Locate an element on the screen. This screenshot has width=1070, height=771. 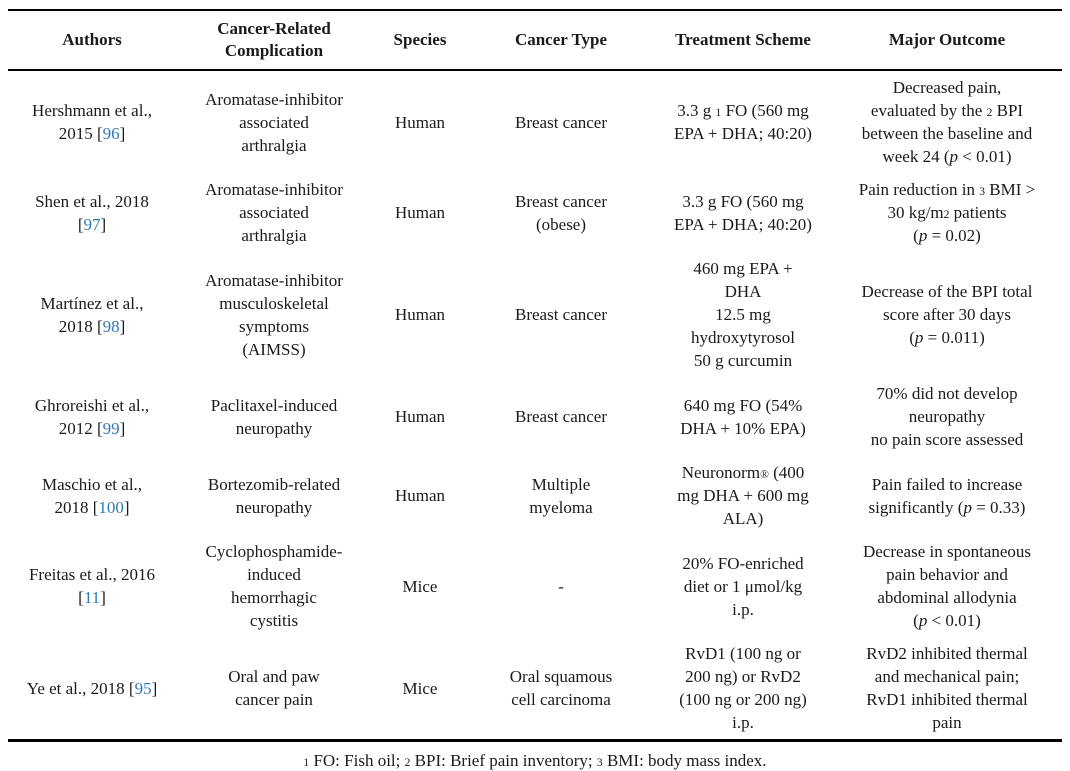
cell-treatment: Neuronorm® (400 mg DHA + 600 mg ALA) is located at coordinates (743, 495).